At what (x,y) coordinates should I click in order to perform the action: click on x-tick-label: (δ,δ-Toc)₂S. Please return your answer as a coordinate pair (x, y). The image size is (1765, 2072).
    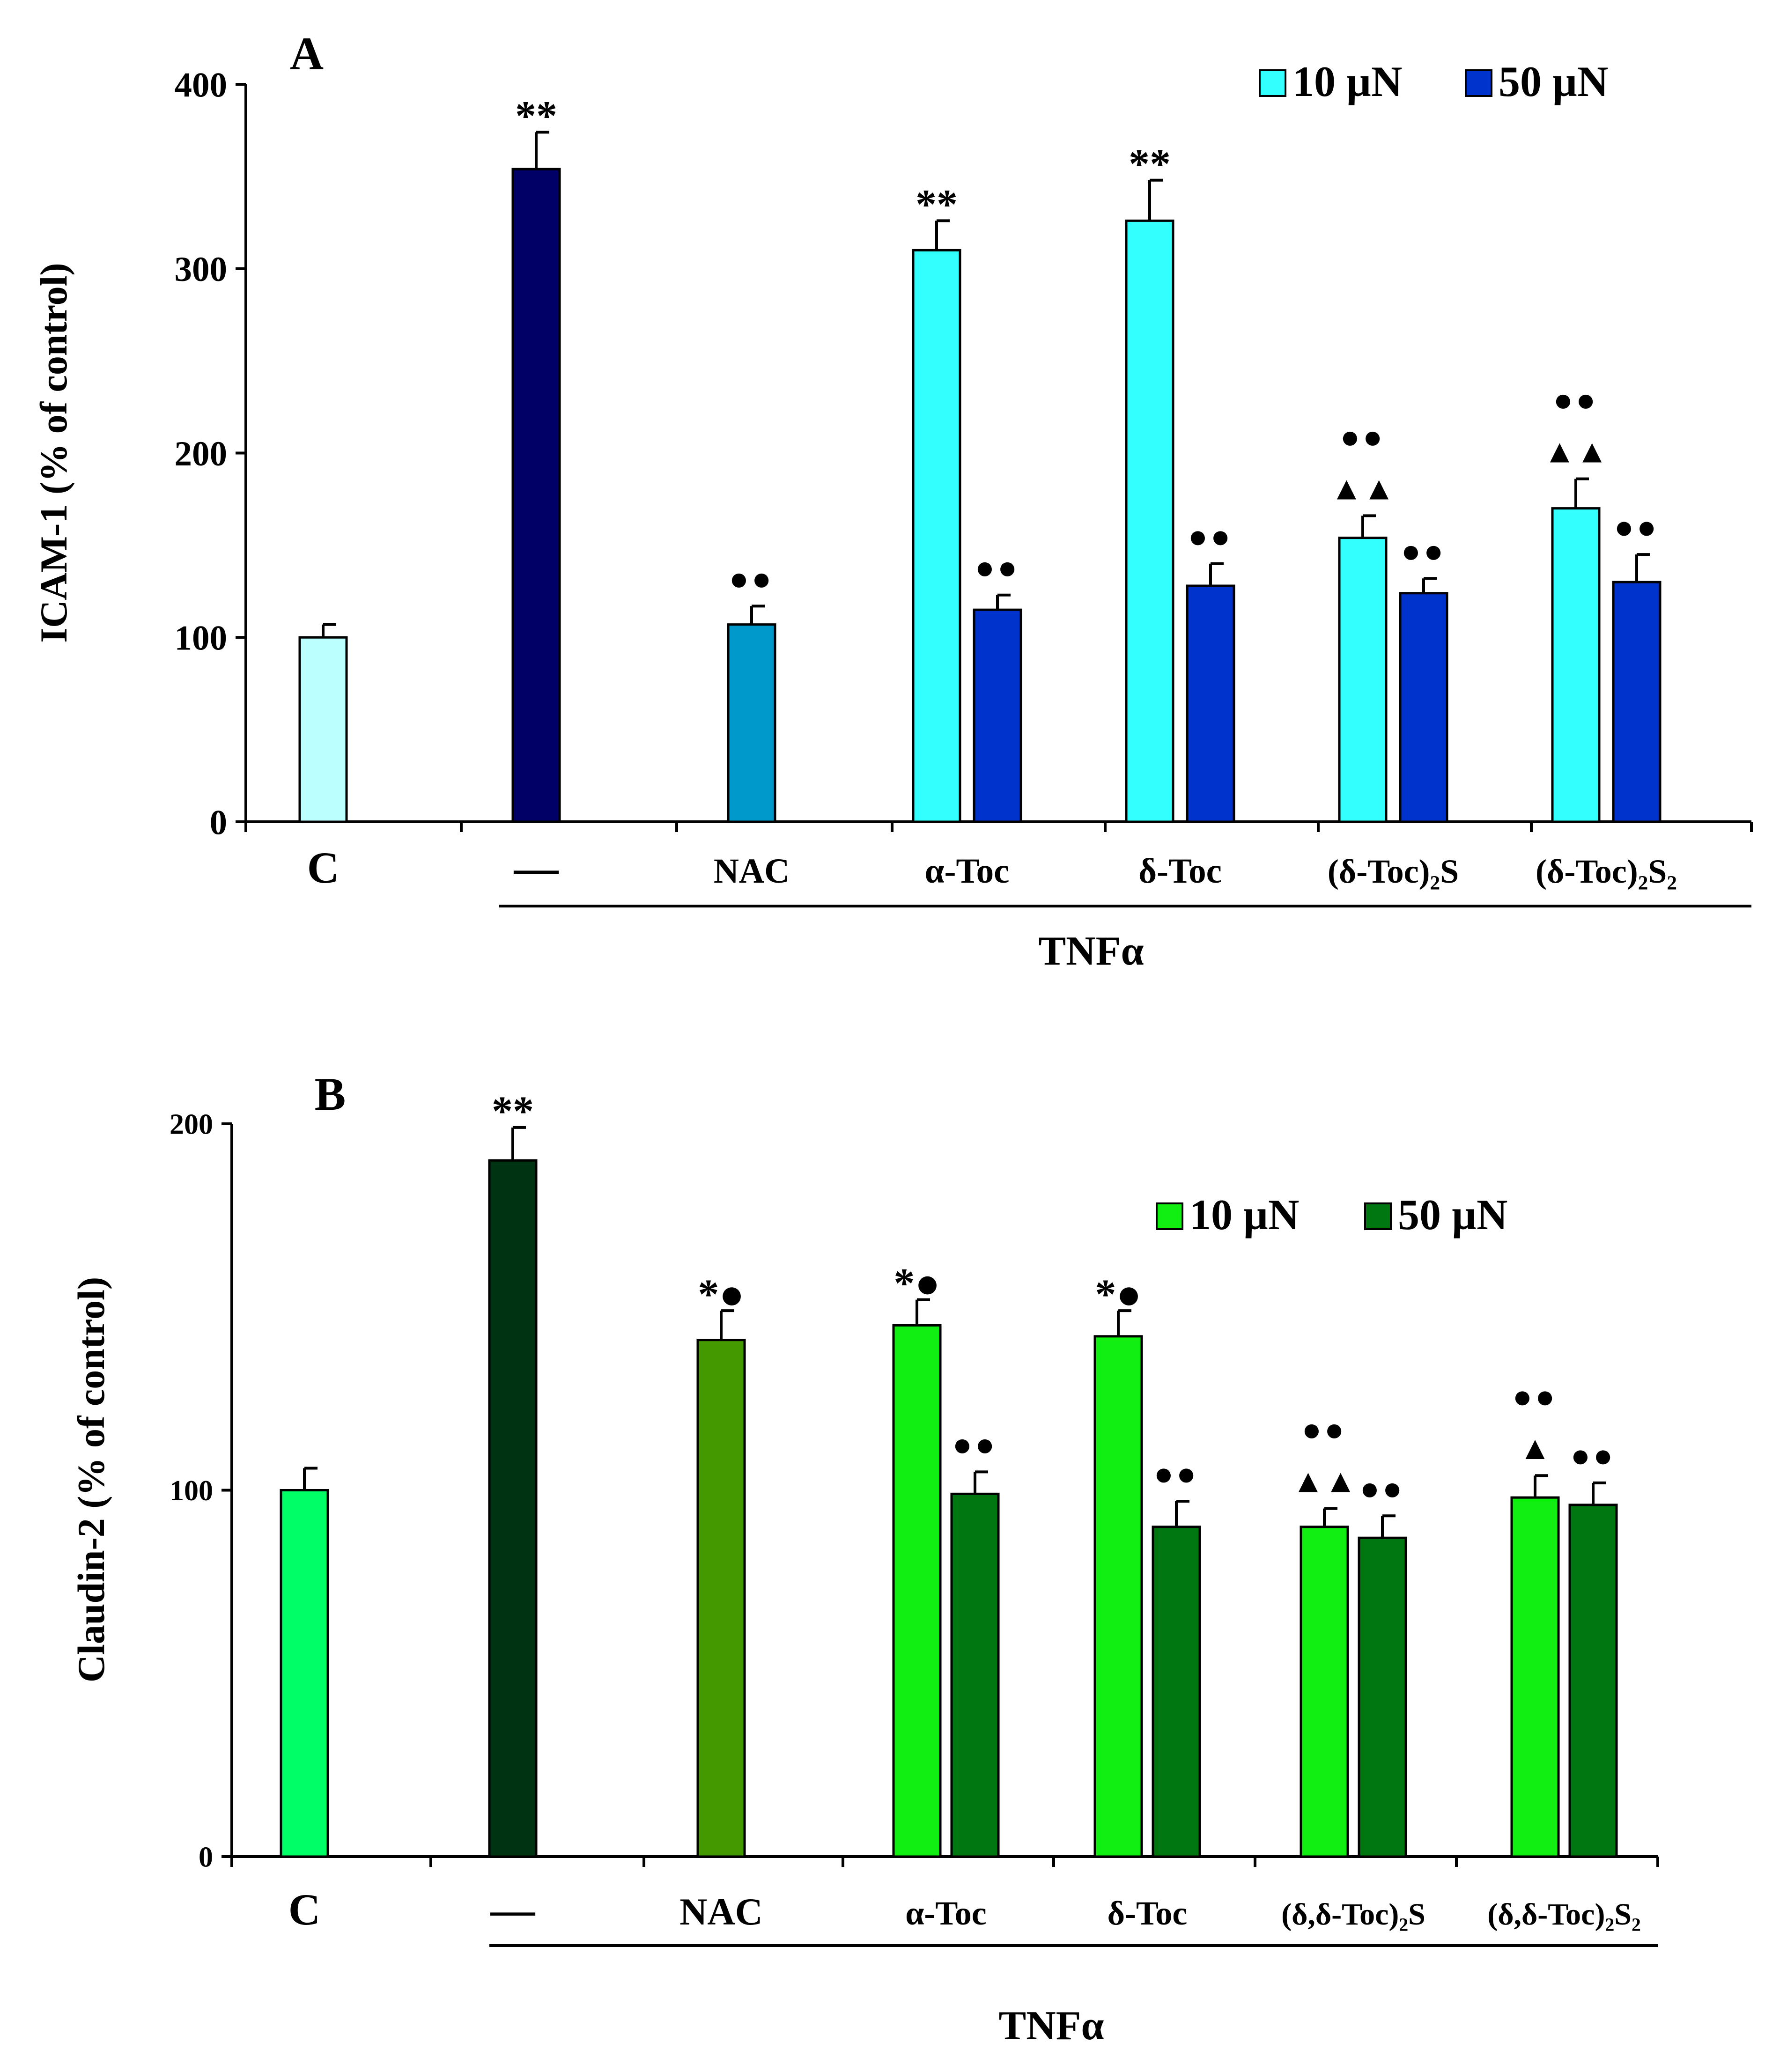
    Looking at the image, I should click on (1353, 1915).